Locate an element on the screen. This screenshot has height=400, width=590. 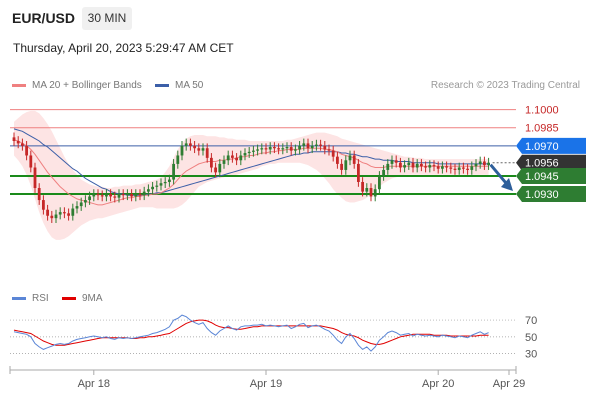
legend-9ma: 9MA is located at coordinates (82, 298).